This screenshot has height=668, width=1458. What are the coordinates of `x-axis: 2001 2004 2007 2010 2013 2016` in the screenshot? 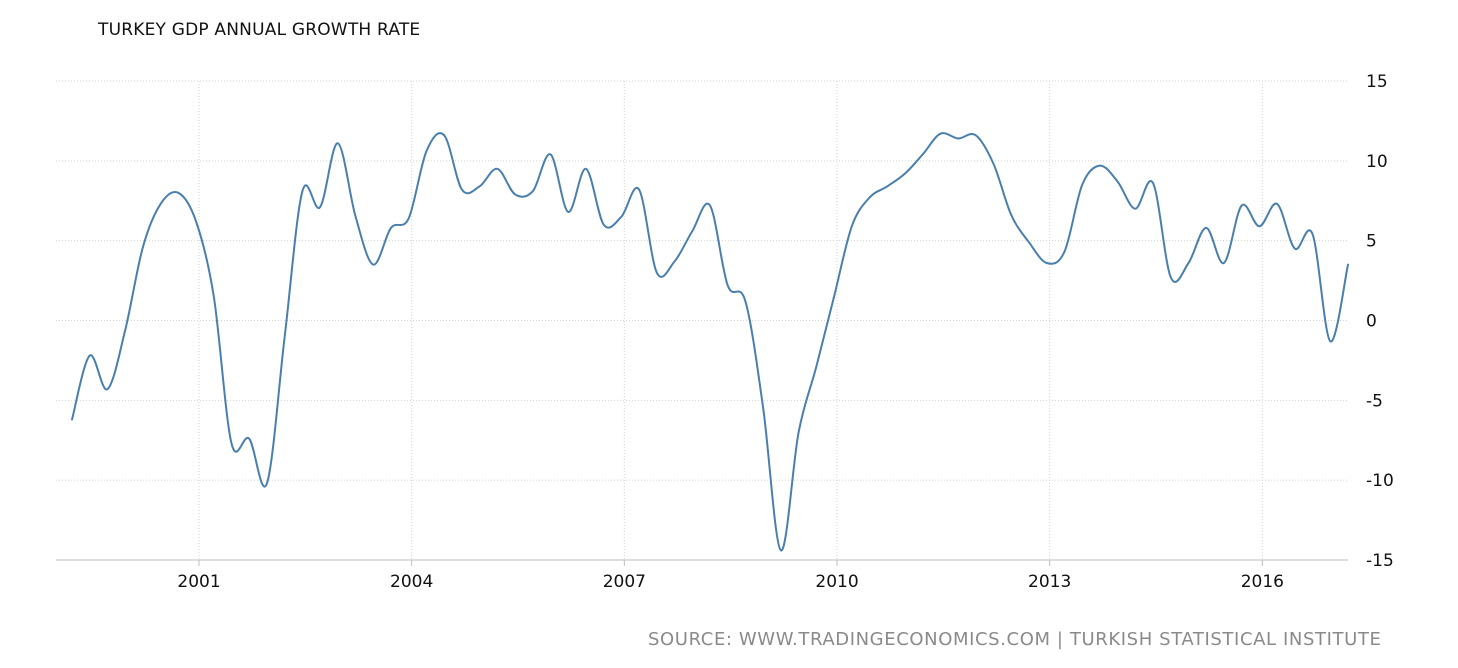 It's located at (730, 576).